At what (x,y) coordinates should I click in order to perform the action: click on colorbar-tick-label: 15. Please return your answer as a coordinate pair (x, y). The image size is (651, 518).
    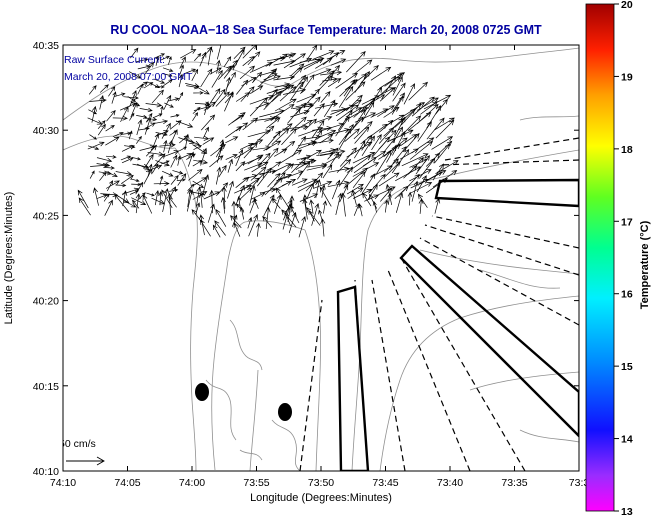
    Looking at the image, I should click on (627, 367).